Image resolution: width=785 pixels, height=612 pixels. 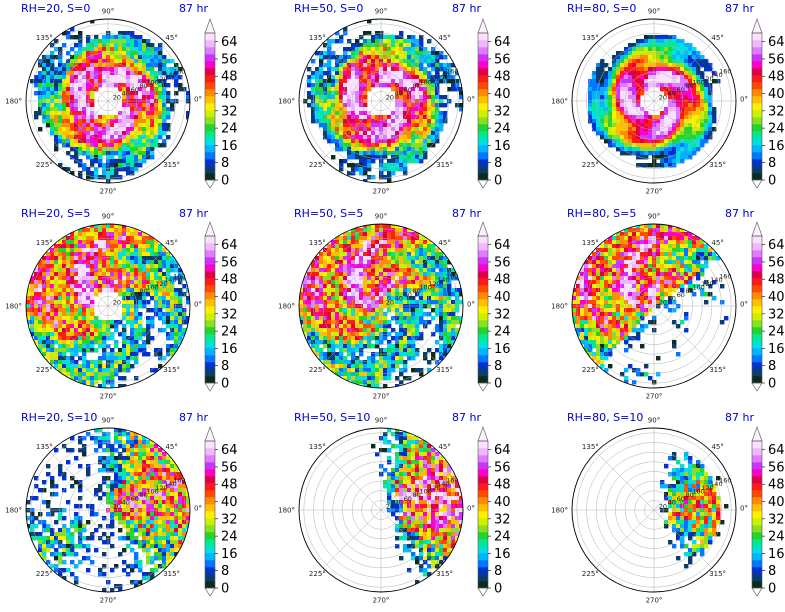 I want to click on radial-tick-label: 100, so click(x=152, y=83).